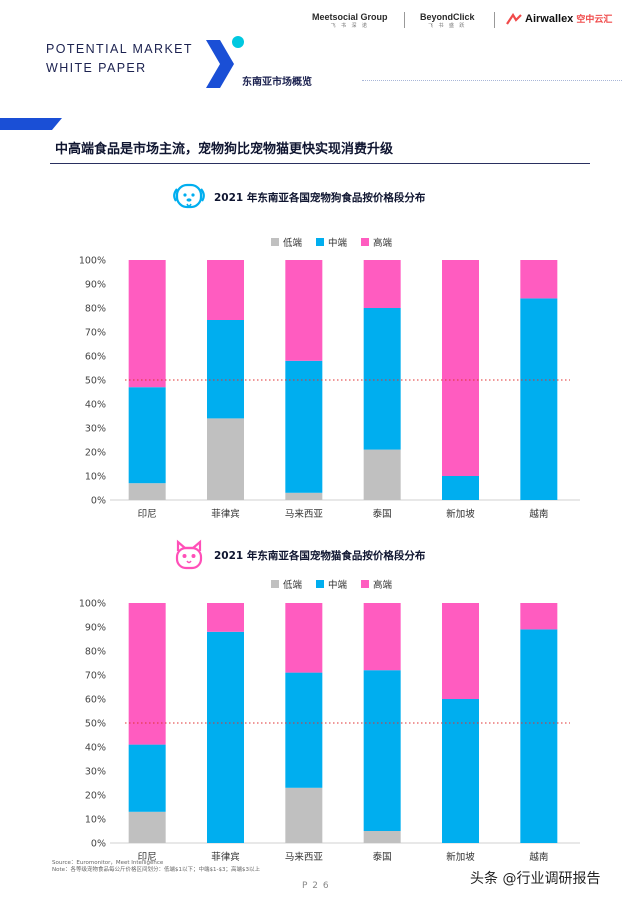 The height and width of the screenshot is (903, 640). Describe the element at coordinates (277, 82) in the screenshot. I see `section-title: 东南亚市场概览` at that location.